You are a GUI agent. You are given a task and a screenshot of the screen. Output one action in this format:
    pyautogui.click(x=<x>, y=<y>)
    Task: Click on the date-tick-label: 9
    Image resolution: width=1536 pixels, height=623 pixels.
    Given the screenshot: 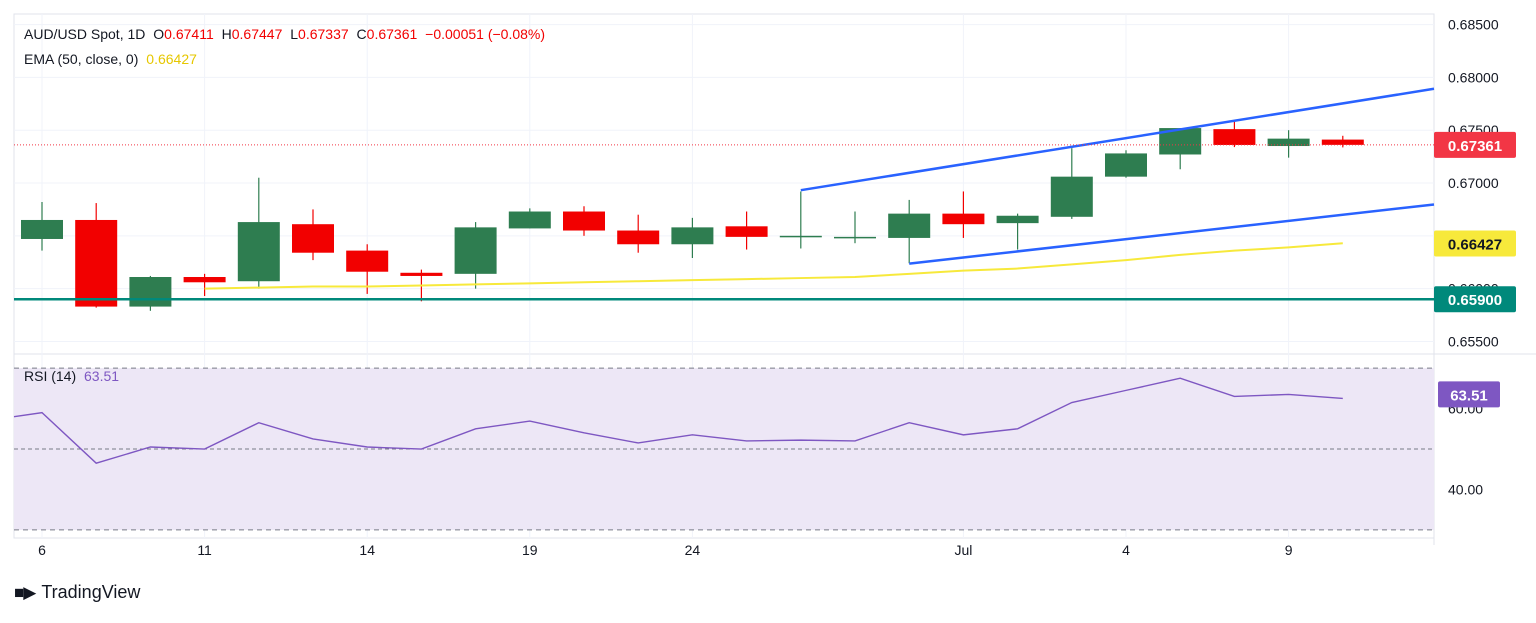 What is the action you would take?
    pyautogui.click(x=1289, y=550)
    